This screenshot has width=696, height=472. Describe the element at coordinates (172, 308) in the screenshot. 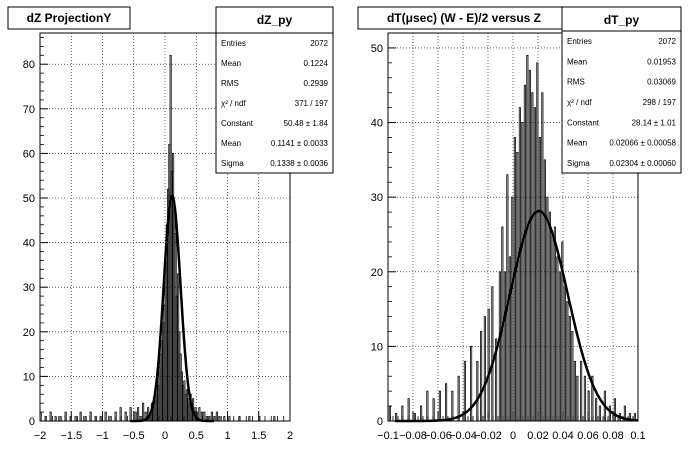

I see `gaussian-fit-curve` at that location.